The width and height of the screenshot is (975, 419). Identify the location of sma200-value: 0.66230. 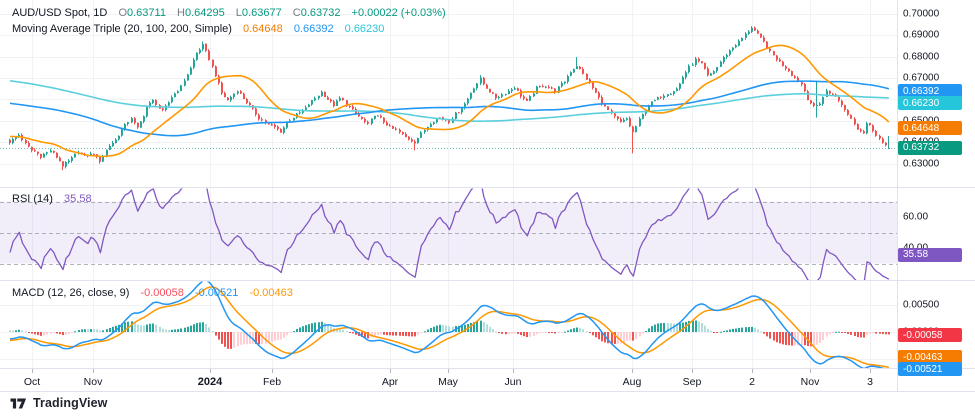
(364, 29).